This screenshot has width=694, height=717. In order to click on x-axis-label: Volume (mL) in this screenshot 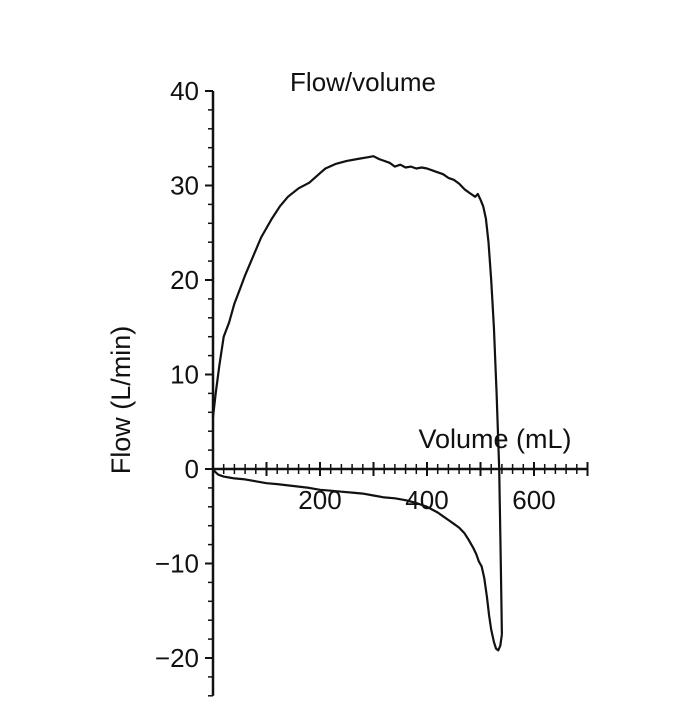, I will do `click(494, 439)`.